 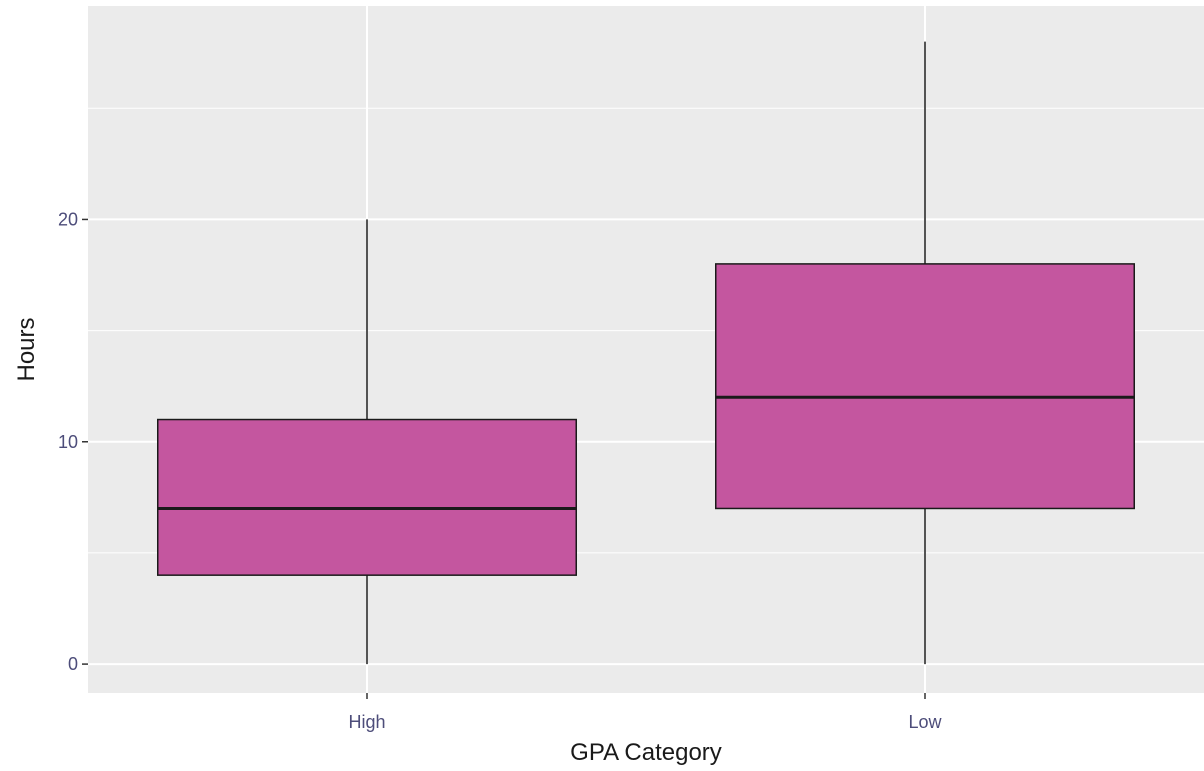 I want to click on x-axis-ticks: High Low, so click(x=645, y=712).